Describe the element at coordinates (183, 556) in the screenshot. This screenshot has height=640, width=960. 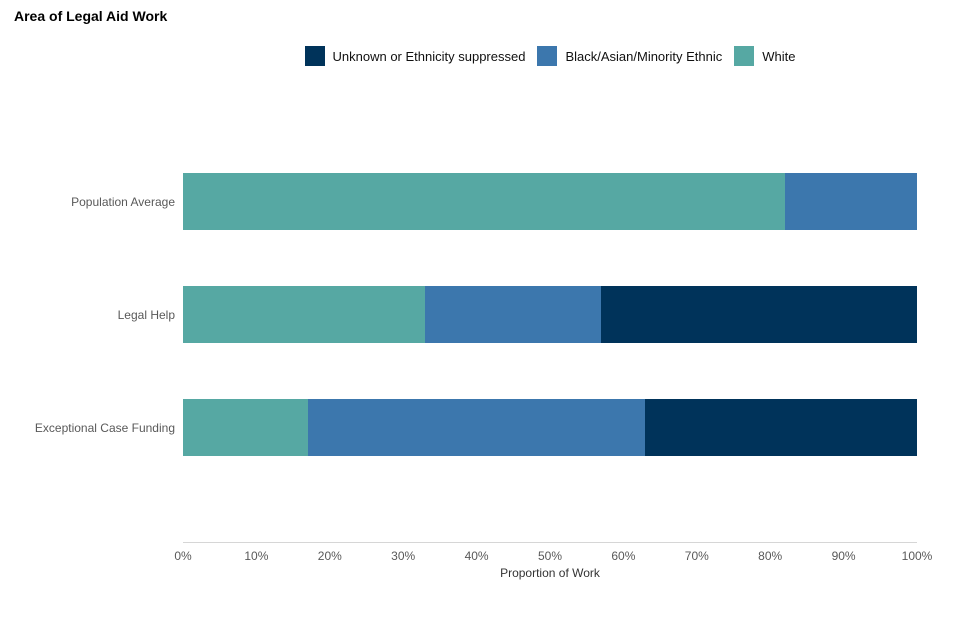
I see `x-tick-label: 0%` at that location.